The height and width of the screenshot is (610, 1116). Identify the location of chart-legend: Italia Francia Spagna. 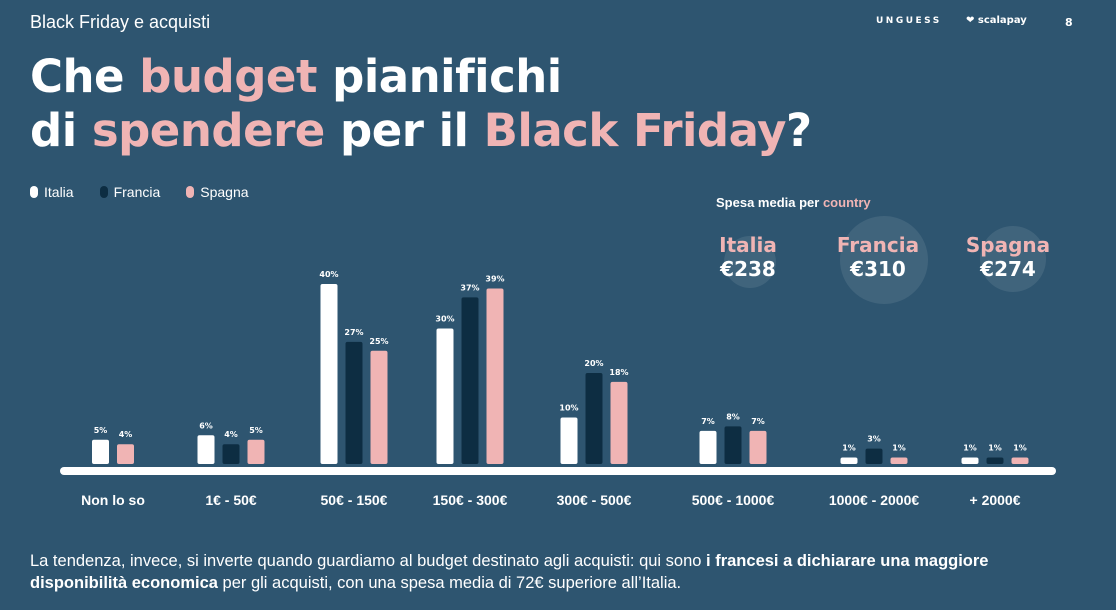
(139, 192).